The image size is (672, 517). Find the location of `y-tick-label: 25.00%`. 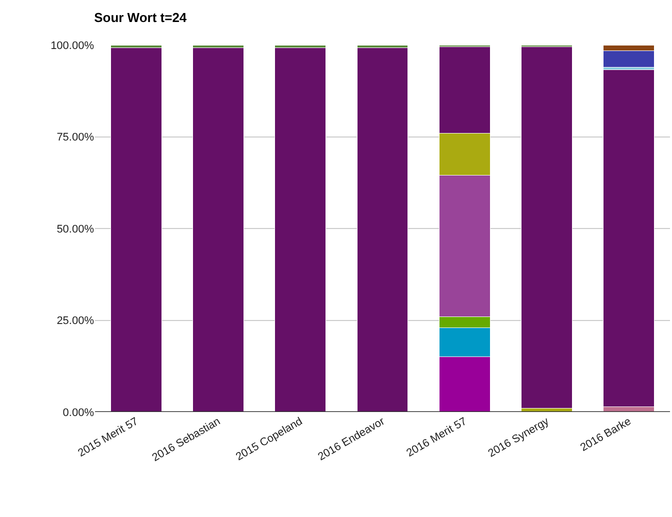

y-tick-label: 25.00% is located at coordinates (75, 321).